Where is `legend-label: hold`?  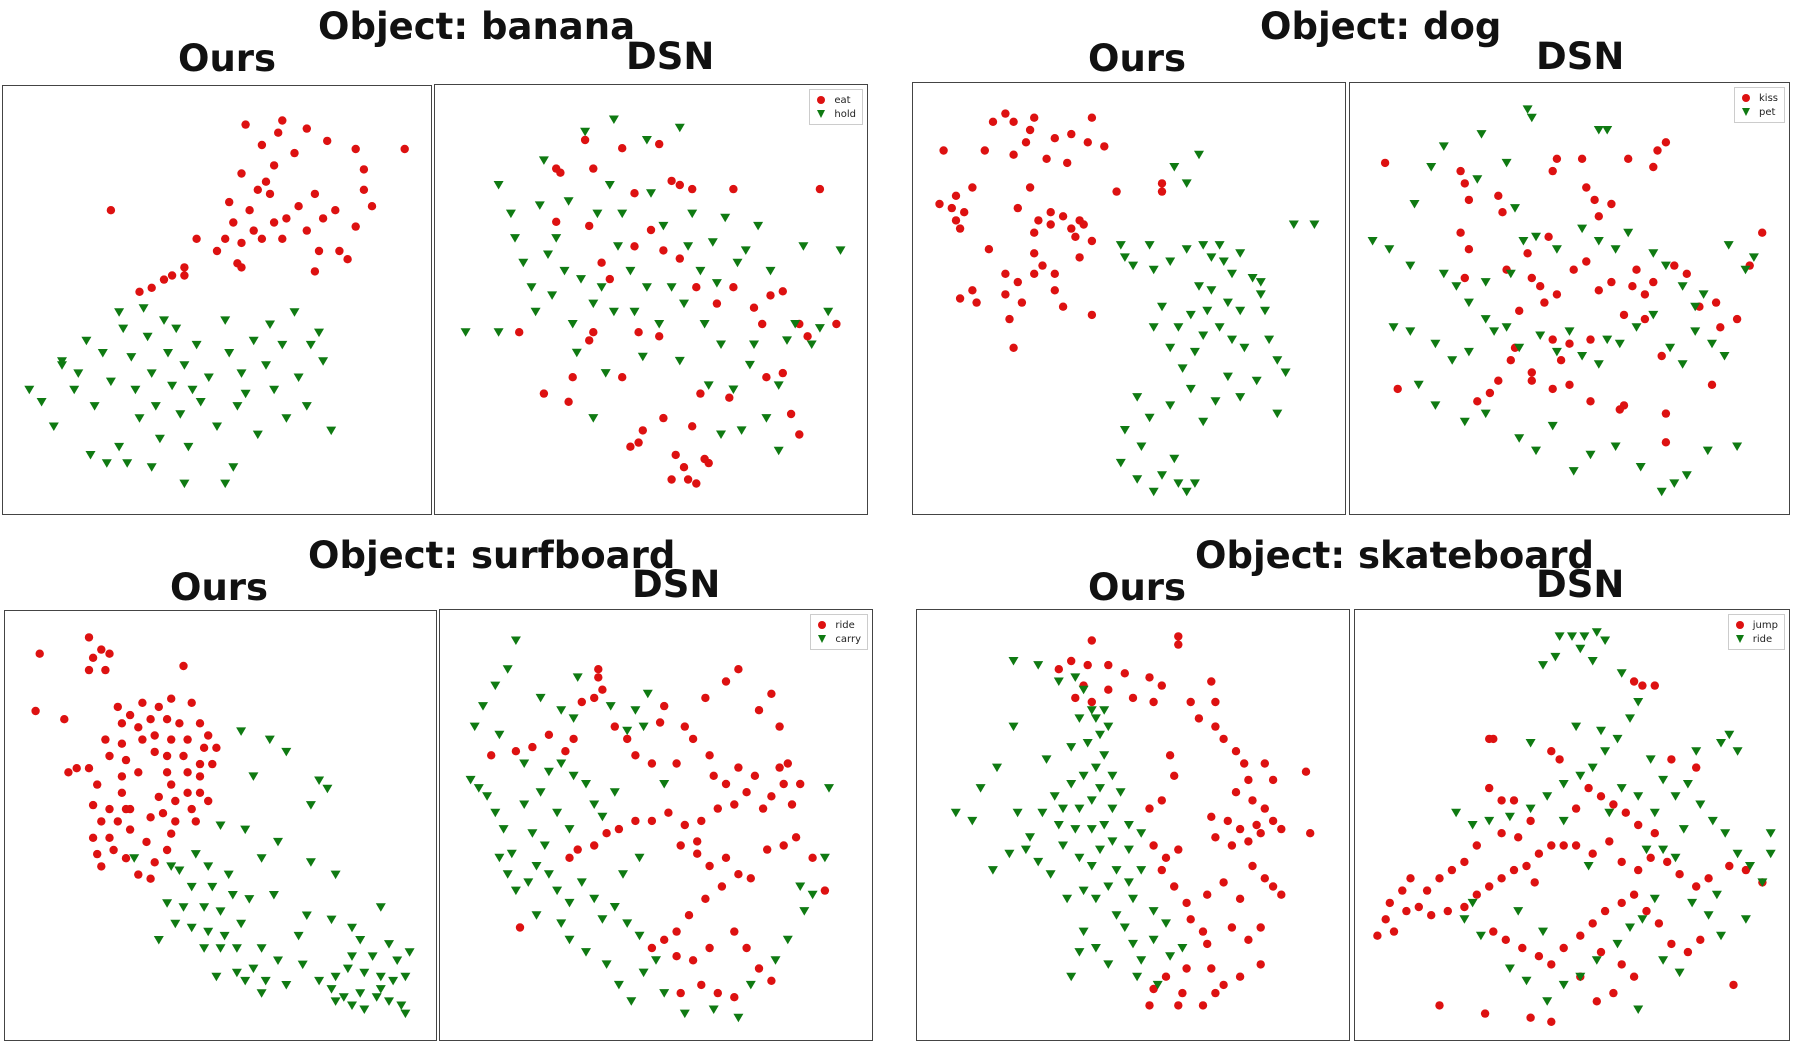
legend-label: hold is located at coordinates (845, 114).